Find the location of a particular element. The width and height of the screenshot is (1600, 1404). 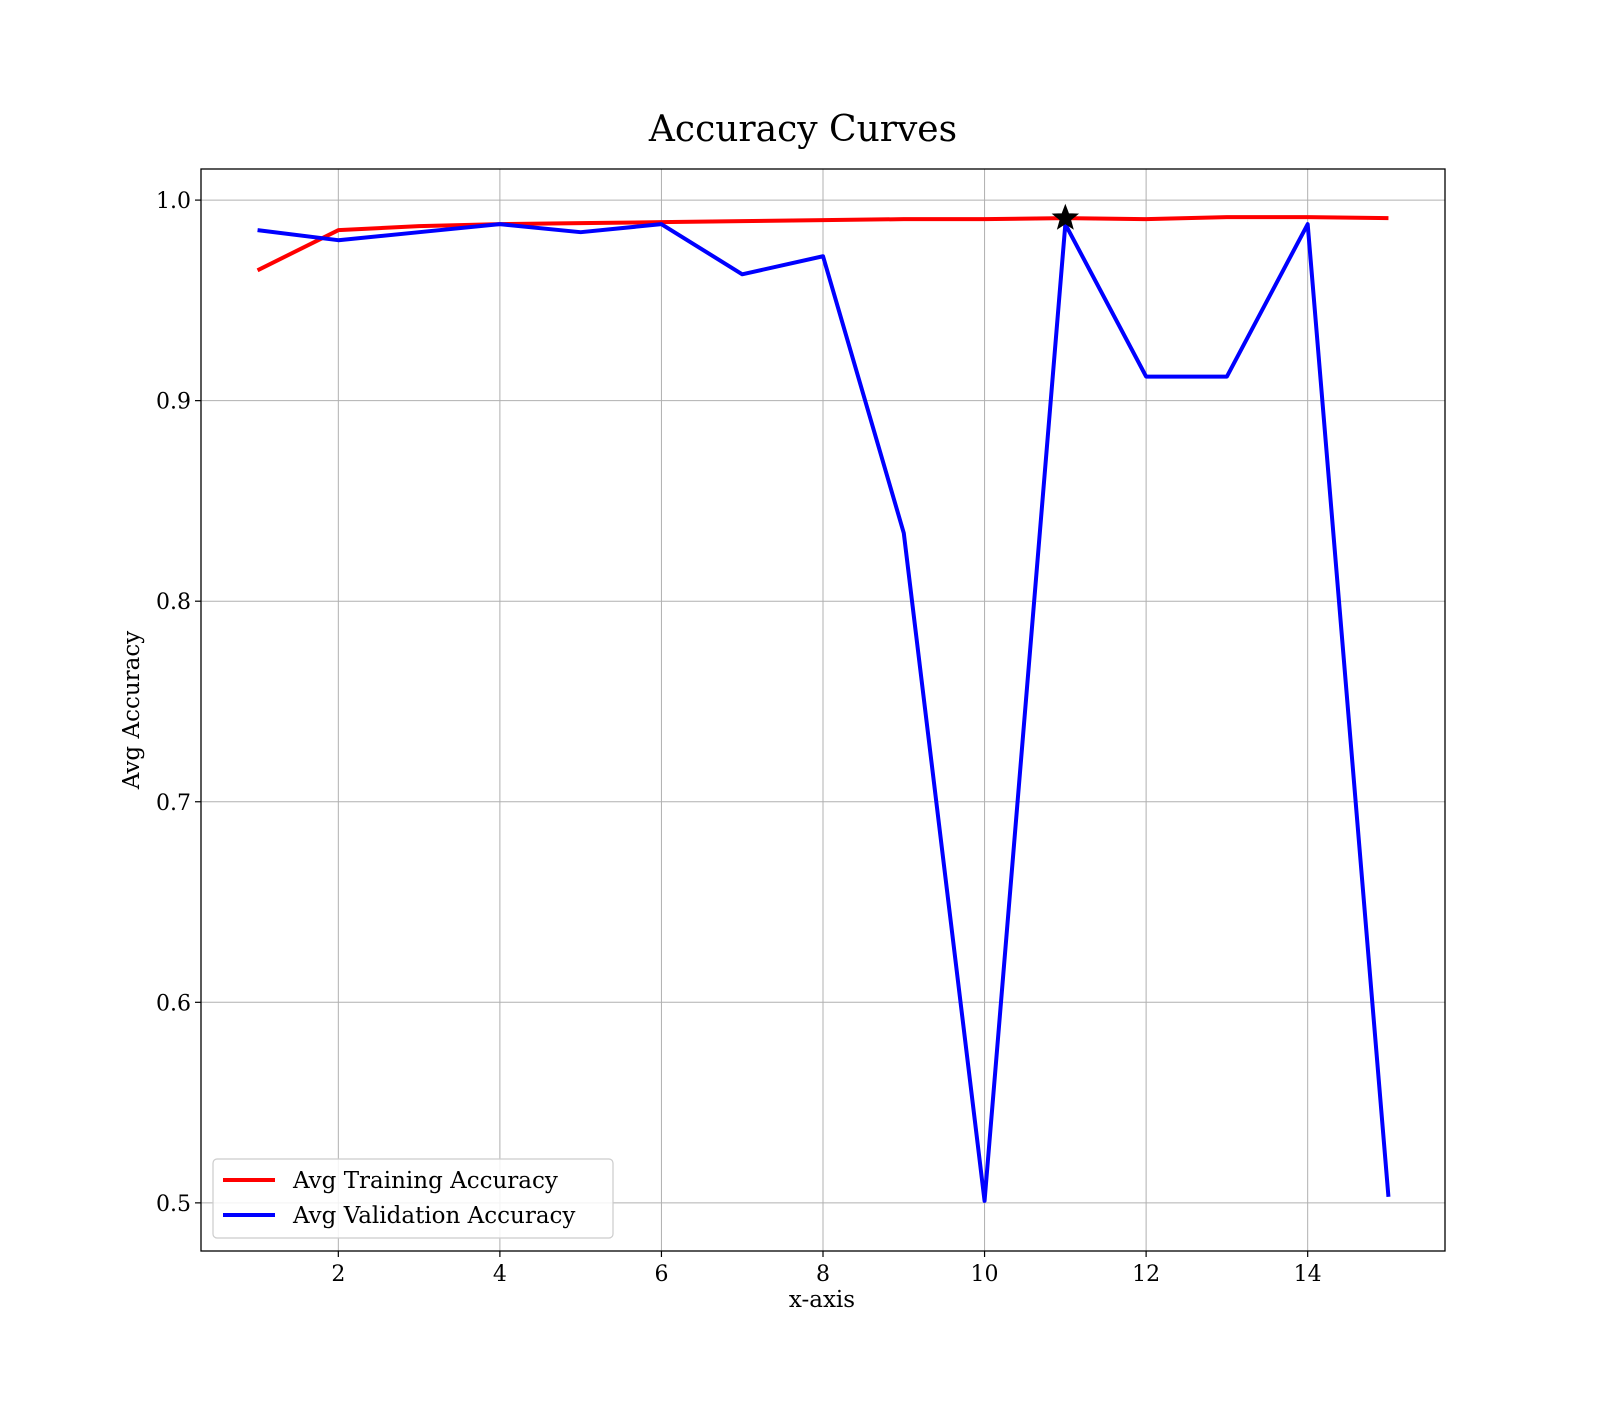

legend-label-training: Avg Training Accuracy is located at coordinates (425, 1181).